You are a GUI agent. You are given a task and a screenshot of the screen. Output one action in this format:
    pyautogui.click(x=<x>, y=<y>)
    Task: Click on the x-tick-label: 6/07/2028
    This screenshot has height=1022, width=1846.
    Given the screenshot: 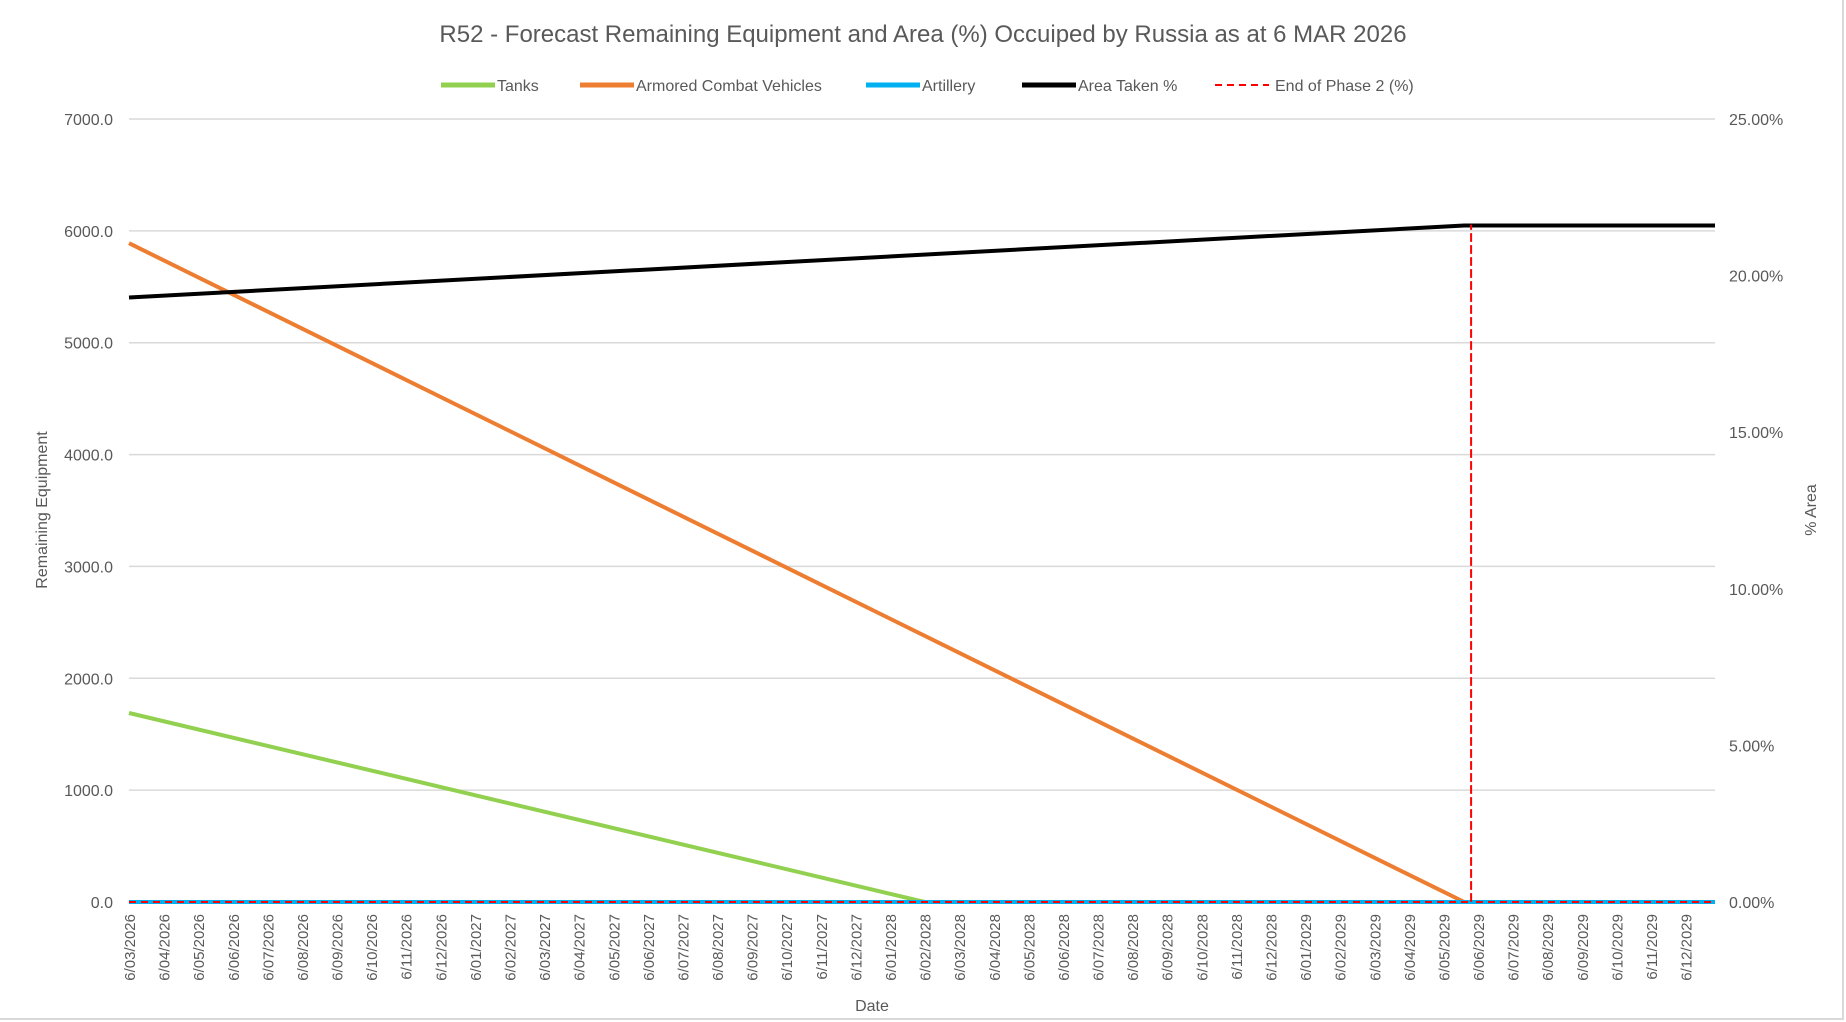 What is the action you would take?
    pyautogui.click(x=1099, y=947)
    